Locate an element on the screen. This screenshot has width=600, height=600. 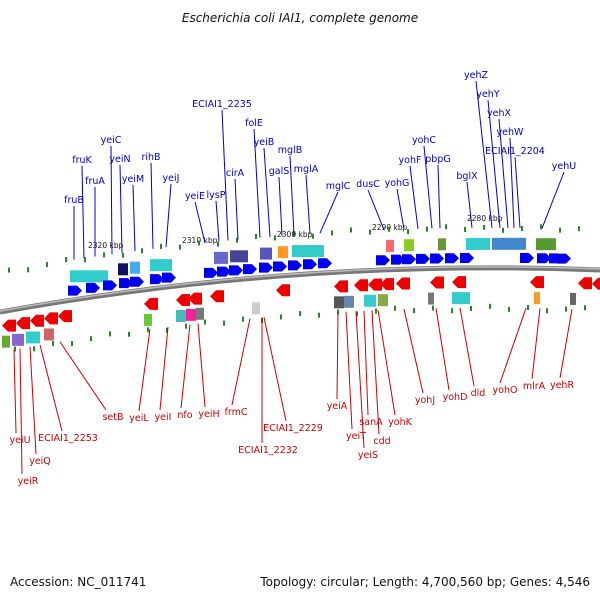
gene-label: pbpG is located at coordinates (437, 159).